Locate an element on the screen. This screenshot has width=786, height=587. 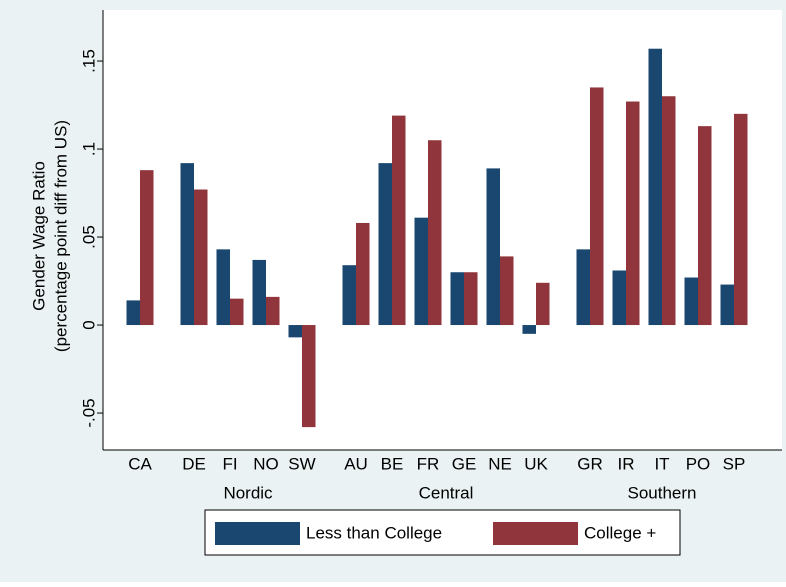
x-tick-label: IR is located at coordinates (626, 463).